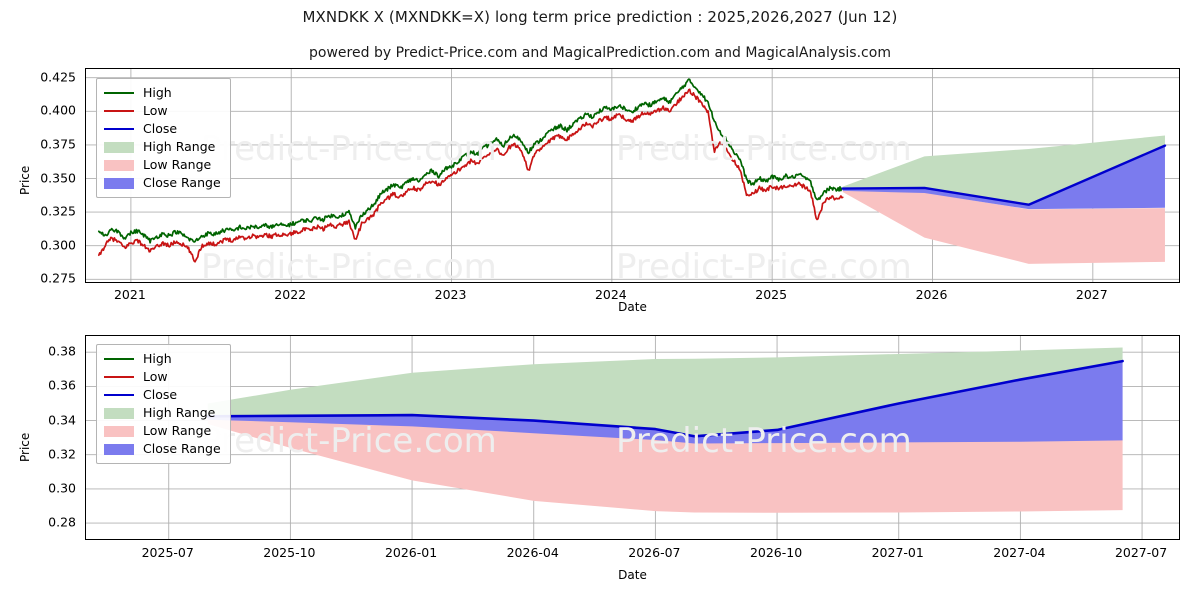 This screenshot has height=600, width=1200. What do you see at coordinates (62, 488) in the screenshot?
I see `y-tick-label: 0.30` at bounding box center [62, 488].